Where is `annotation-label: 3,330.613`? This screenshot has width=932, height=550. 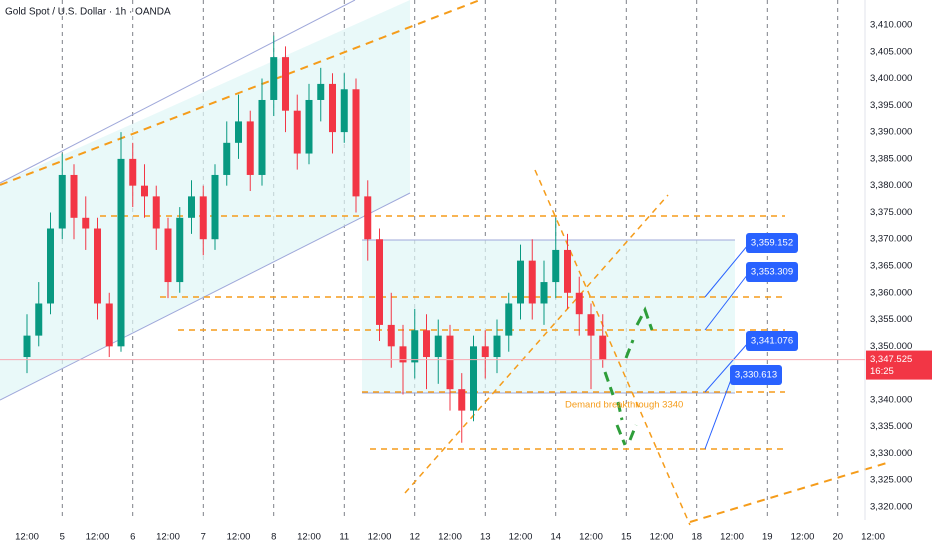
annotation-label: 3,330.613 is located at coordinates (756, 375).